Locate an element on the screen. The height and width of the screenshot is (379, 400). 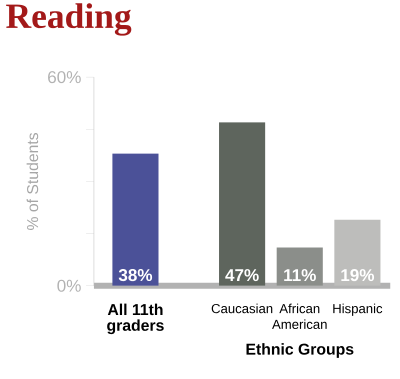
data-label: 11% is located at coordinates (300, 275).